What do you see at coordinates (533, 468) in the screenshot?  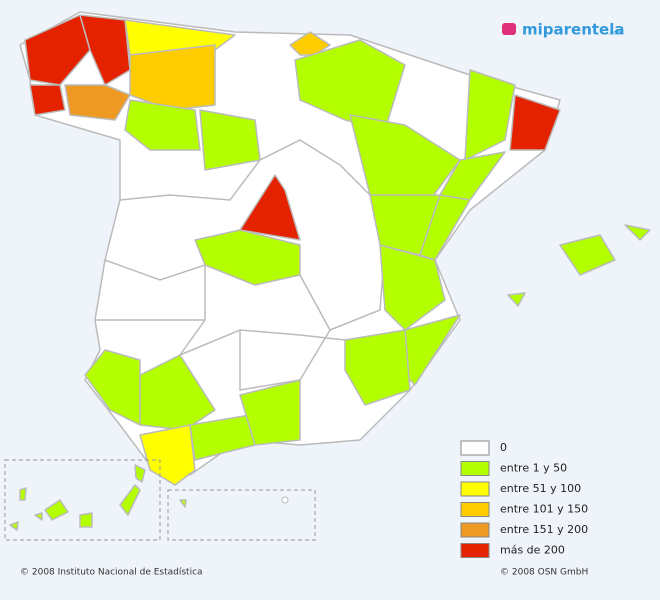 I see `legend-label: entre 1 y 50` at bounding box center [533, 468].